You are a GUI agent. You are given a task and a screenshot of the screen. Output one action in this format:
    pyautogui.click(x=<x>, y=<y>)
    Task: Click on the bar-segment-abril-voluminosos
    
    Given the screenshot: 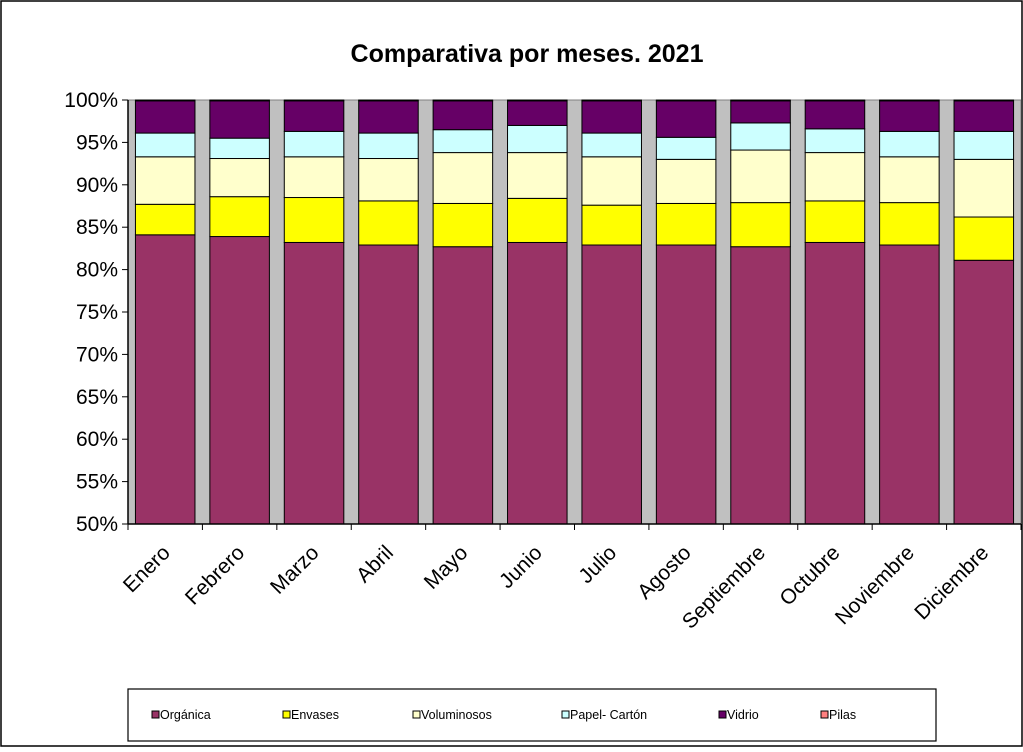 What is the action you would take?
    pyautogui.click(x=388, y=180)
    